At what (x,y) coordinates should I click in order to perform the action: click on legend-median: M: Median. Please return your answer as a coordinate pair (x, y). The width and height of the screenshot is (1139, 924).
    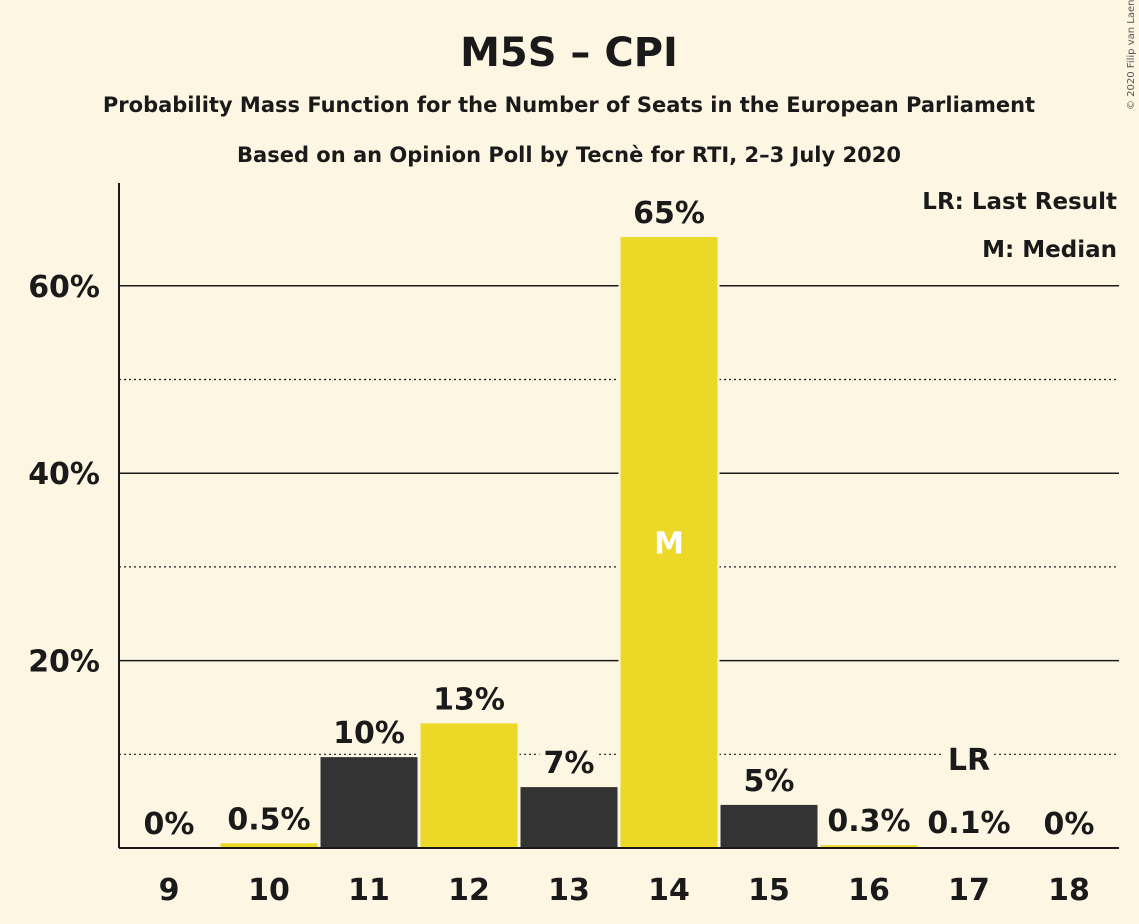
    Looking at the image, I should click on (1049, 250).